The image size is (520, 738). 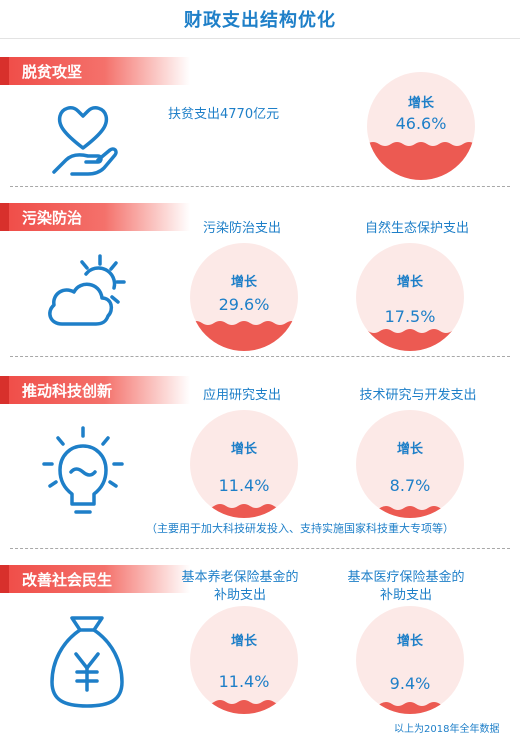 What do you see at coordinates (416, 228) in the screenshot?
I see `ecology-spending-label: 自然生态保护支出` at bounding box center [416, 228].